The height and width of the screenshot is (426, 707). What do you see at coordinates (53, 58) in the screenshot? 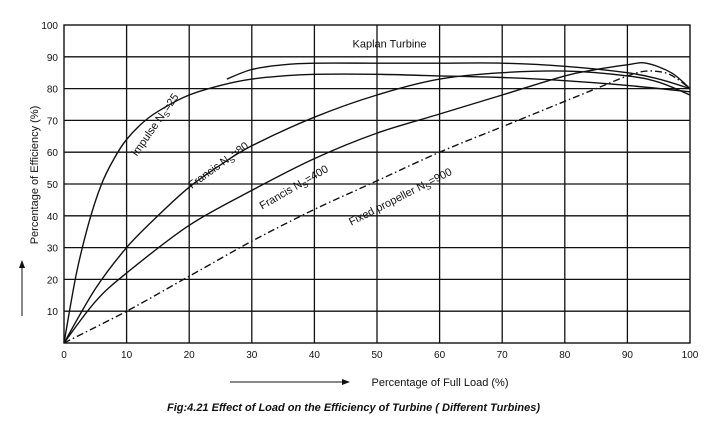
I see `y-tick-label: 90` at bounding box center [53, 58].